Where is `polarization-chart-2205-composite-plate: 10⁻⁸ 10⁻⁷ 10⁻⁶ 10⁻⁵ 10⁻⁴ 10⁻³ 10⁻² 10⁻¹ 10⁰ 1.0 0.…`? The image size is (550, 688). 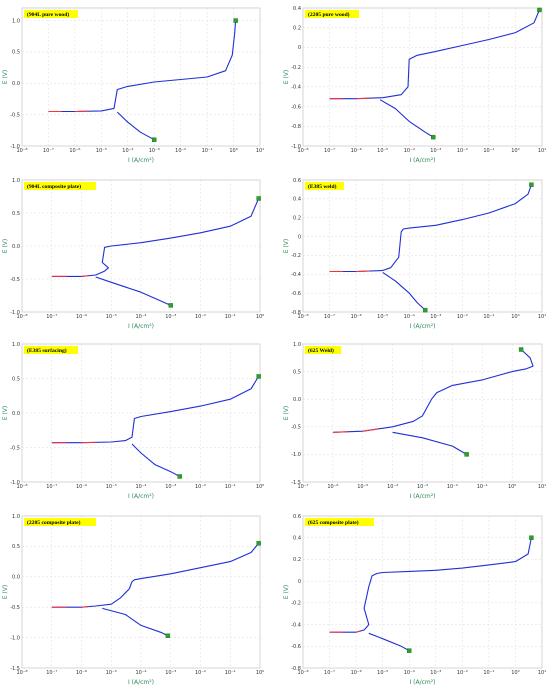 polarization-chart-2205-composite-plate: 10⁻⁸ 10⁻⁷ 10⁻⁶ 10⁻⁵ 10⁻⁴ 10⁻³ 10⁻² 10⁻¹ 10⁰ 1.0 0.… is located at coordinates (134, 598).